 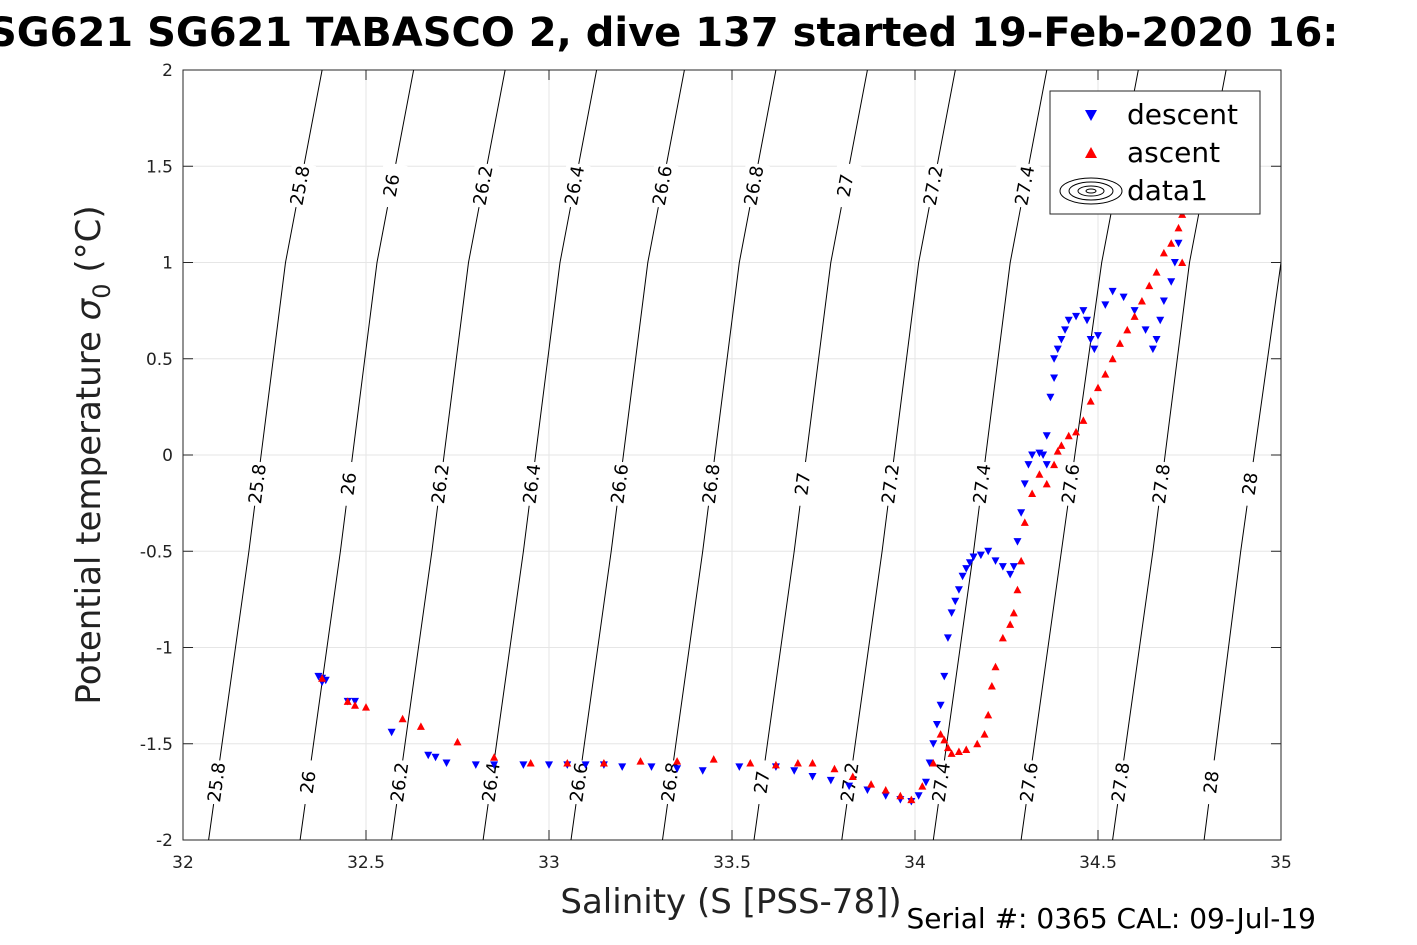 I want to click on legend-descent-label: descent, so click(x=1182, y=114).